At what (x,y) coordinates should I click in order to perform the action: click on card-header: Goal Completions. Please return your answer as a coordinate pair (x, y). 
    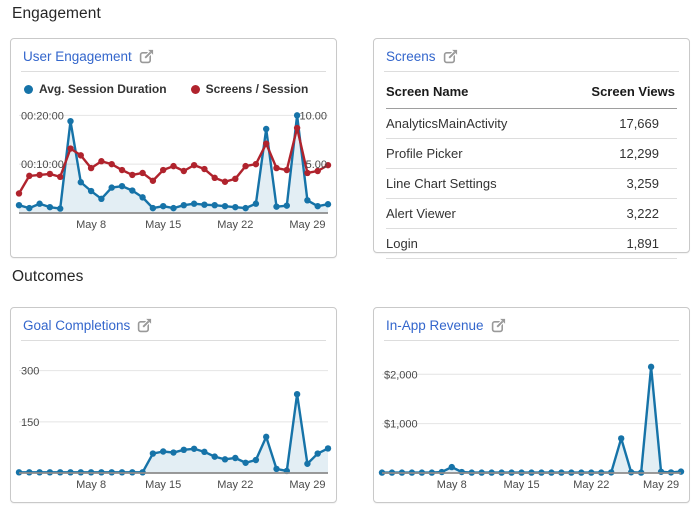
    Looking at the image, I should click on (173, 324).